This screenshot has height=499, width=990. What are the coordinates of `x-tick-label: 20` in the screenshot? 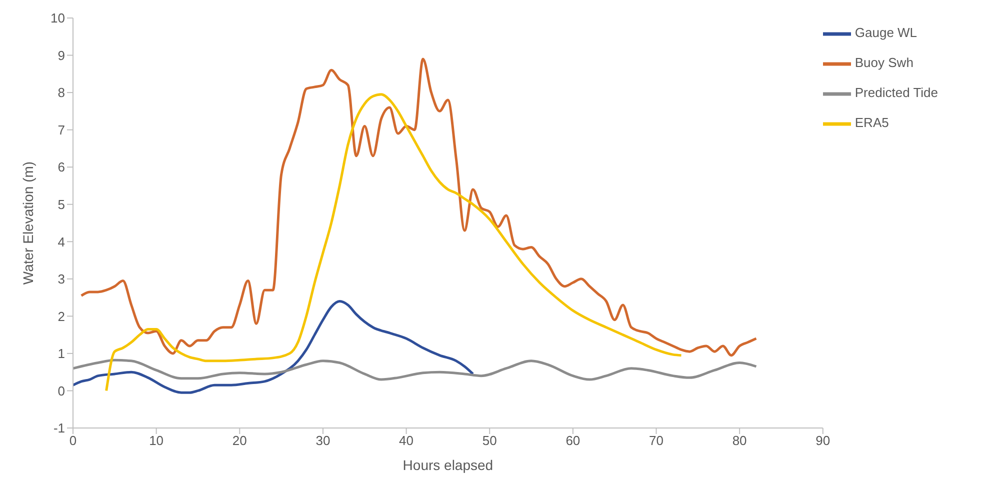 It's located at (239, 440).